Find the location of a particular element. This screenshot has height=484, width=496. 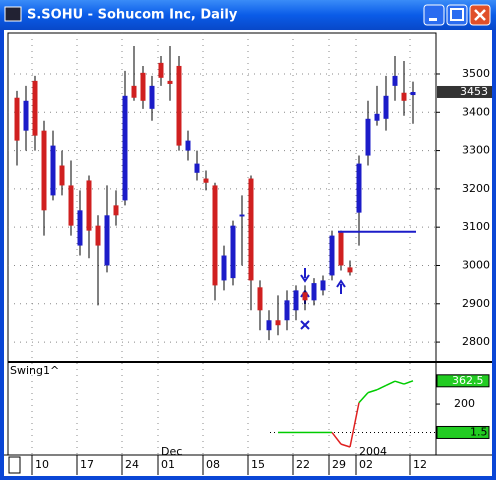

y2-tick-label: 200 is located at coordinates (464, 403).